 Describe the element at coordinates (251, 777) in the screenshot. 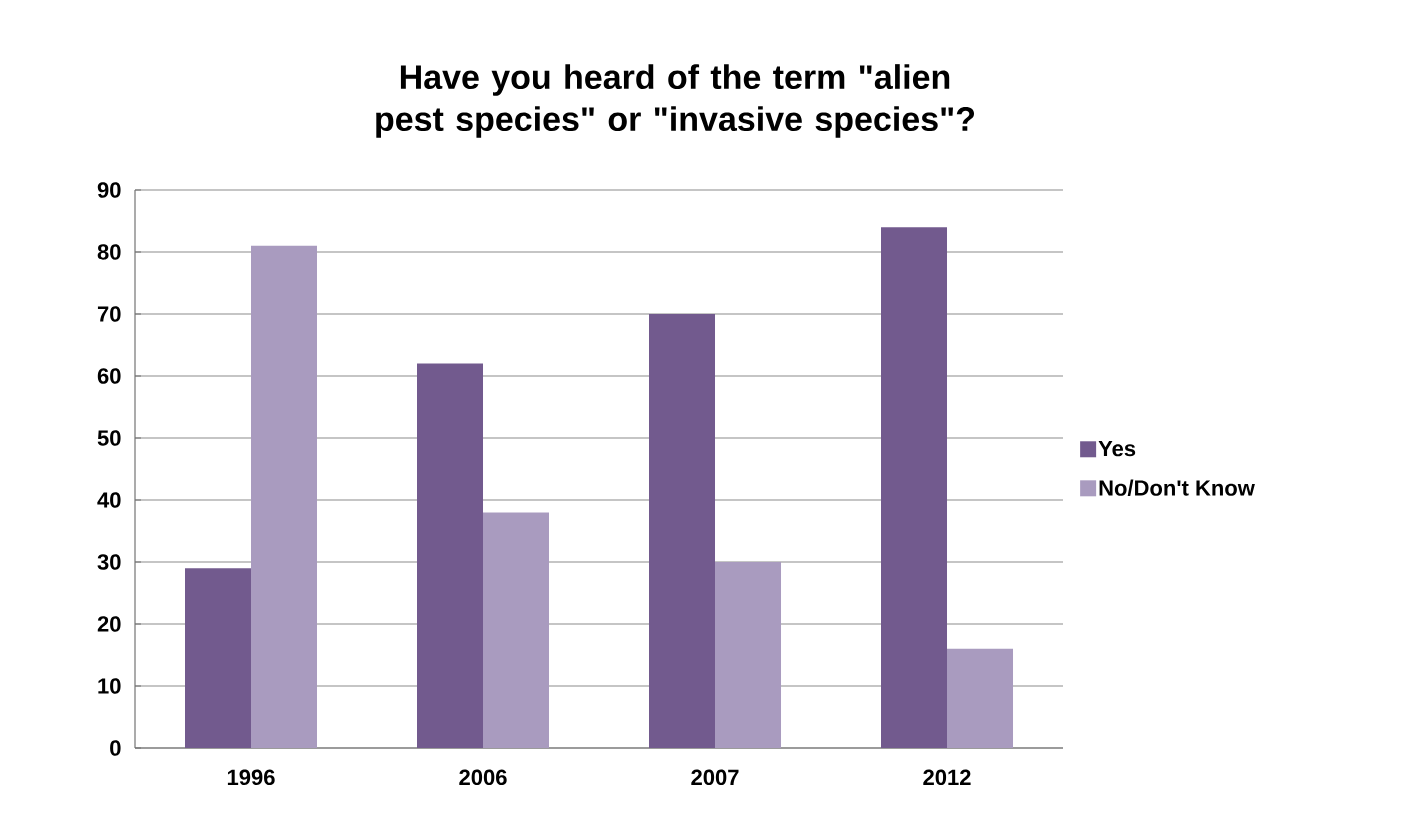

I see `x-tick-label: 1996` at that location.